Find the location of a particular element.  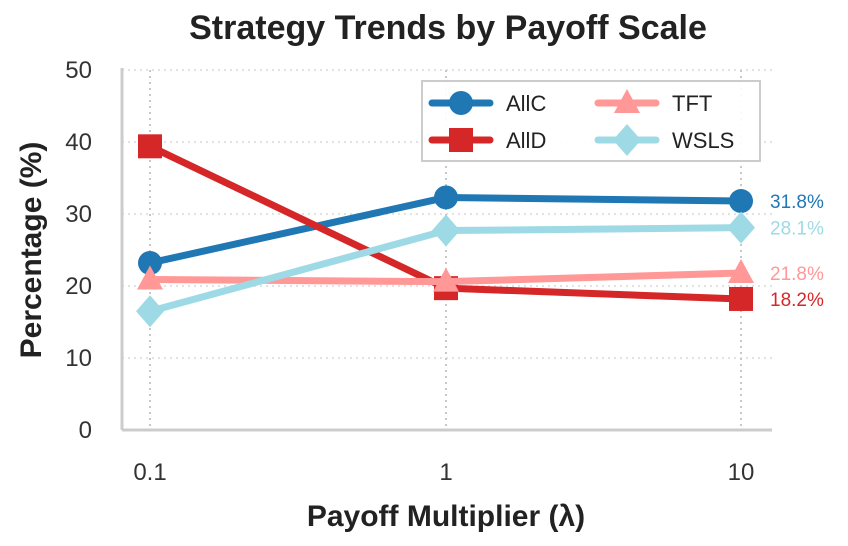

x-tick-label: 1 is located at coordinates (445, 472).